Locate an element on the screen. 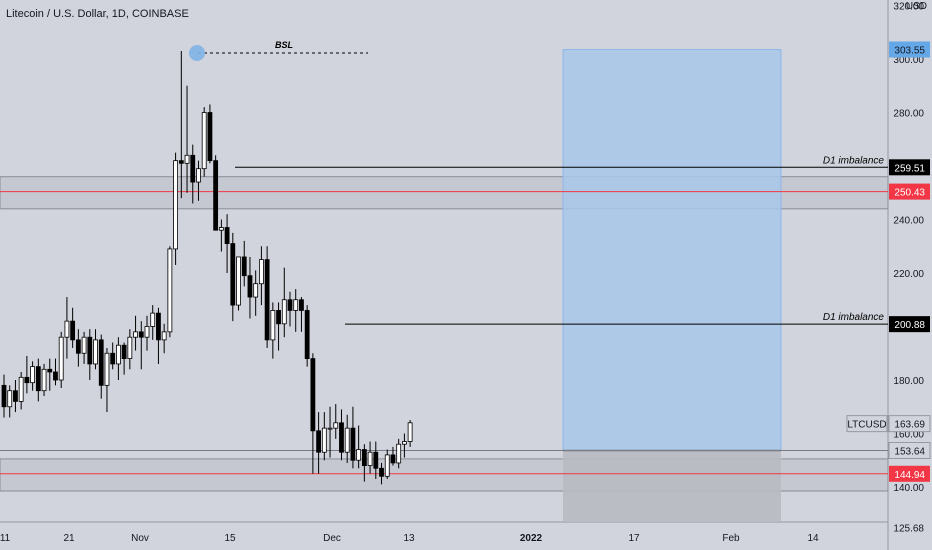  y-tick-label: 240.00 is located at coordinates (908, 221).